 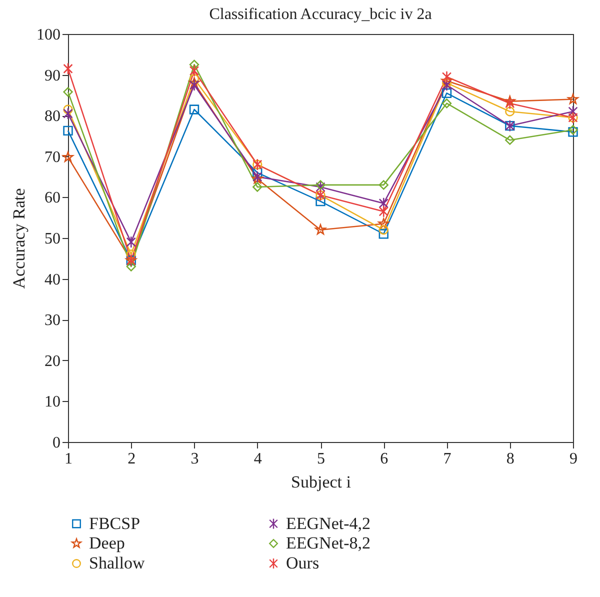 I want to click on legend-label: FBCSP, so click(x=114, y=523).